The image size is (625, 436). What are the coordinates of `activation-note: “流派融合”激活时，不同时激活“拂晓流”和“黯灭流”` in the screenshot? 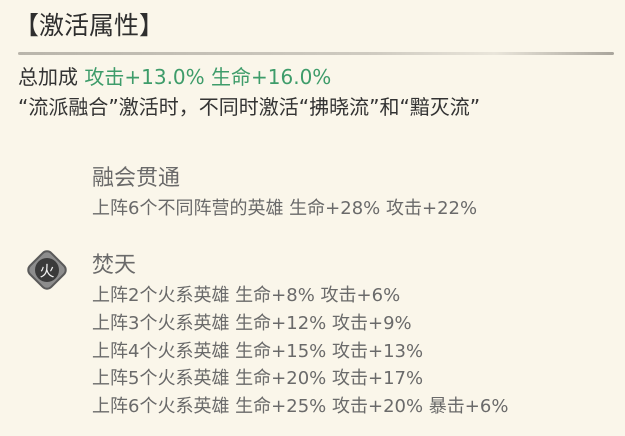 It's located at (249, 107).